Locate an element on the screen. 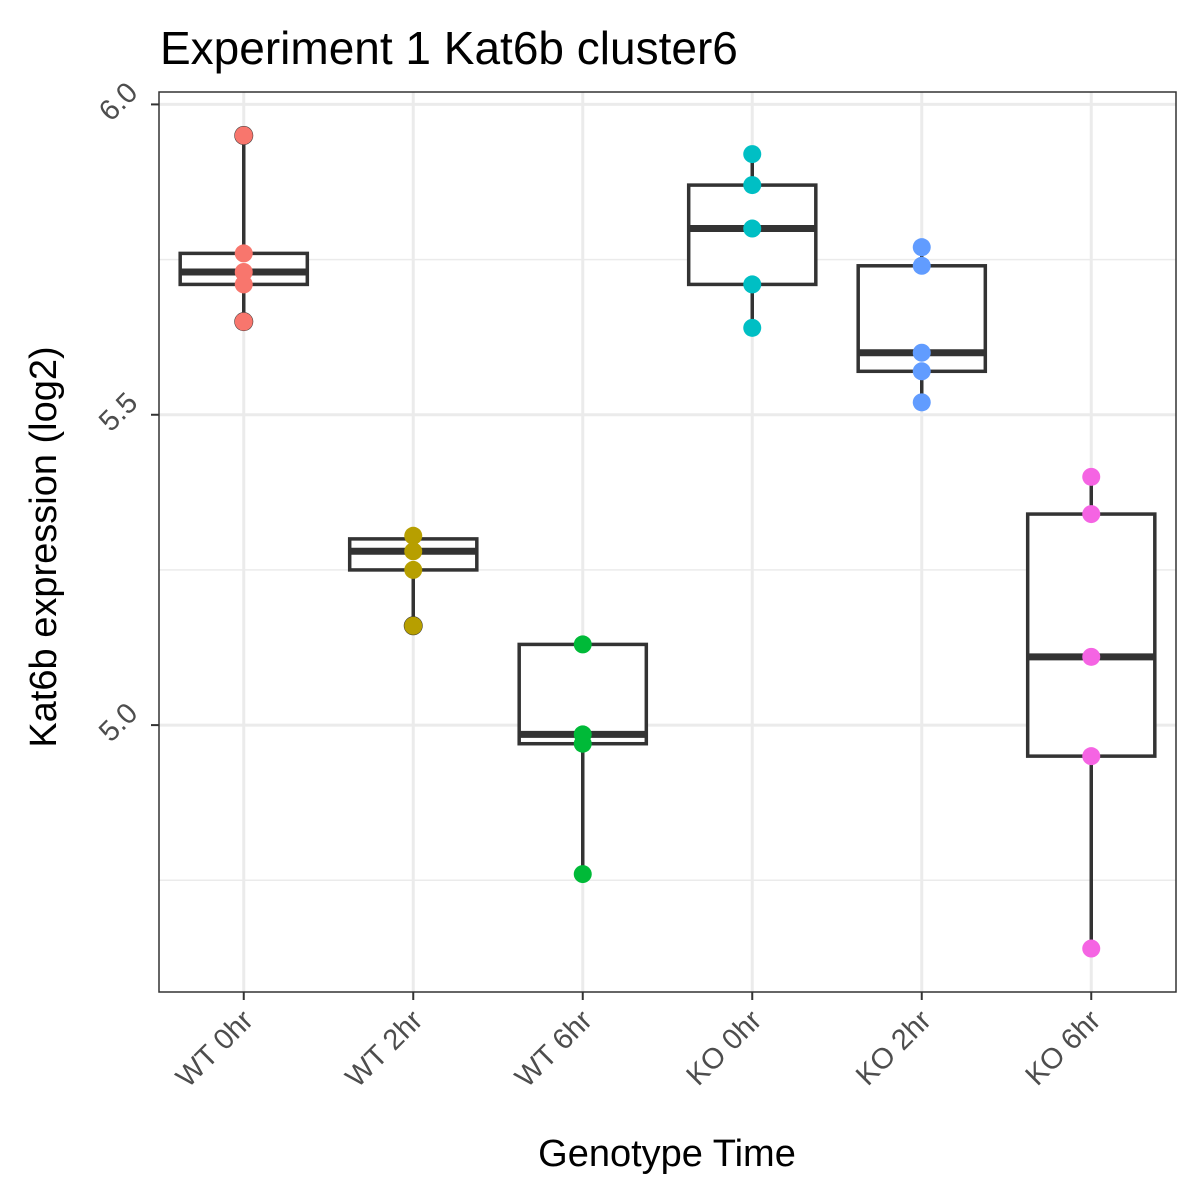 This screenshot has height=1200, width=1200. x-axis-title: Genotype Time is located at coordinates (667, 1154).